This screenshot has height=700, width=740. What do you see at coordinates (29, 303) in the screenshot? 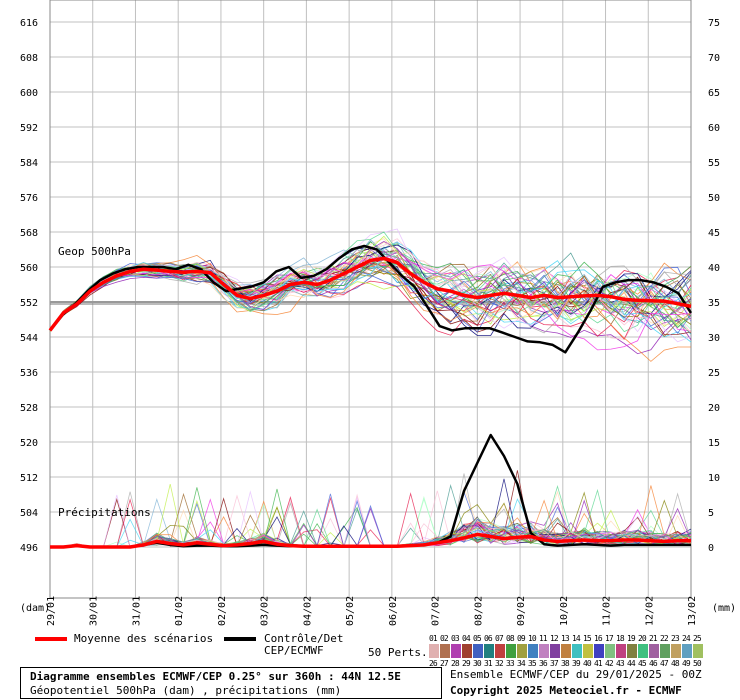
I see `y-left-tick-label: 552` at bounding box center [29, 303].